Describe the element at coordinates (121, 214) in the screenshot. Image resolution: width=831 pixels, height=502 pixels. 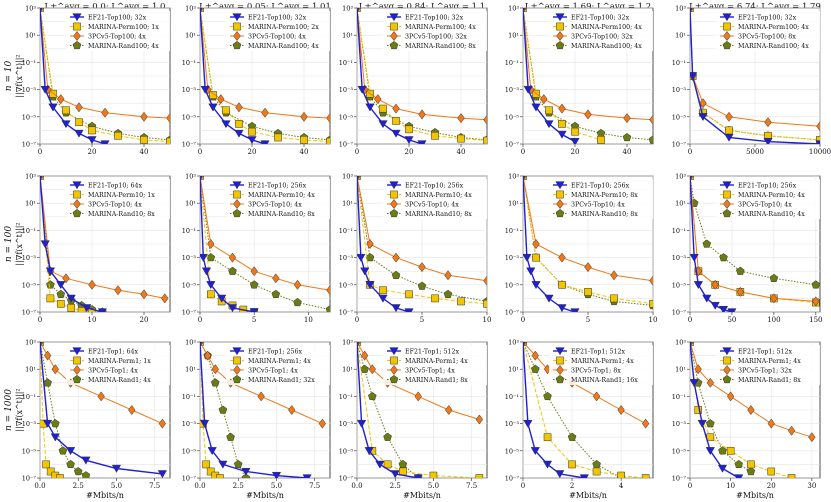
I see `legend-entry: MARINA-Rand10; 8x` at that location.